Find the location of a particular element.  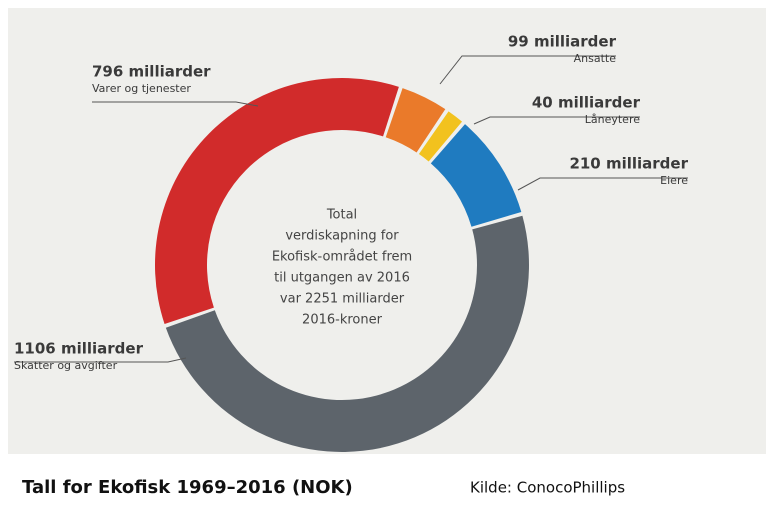

value-label: 40 milliarder is located at coordinates (586, 103).